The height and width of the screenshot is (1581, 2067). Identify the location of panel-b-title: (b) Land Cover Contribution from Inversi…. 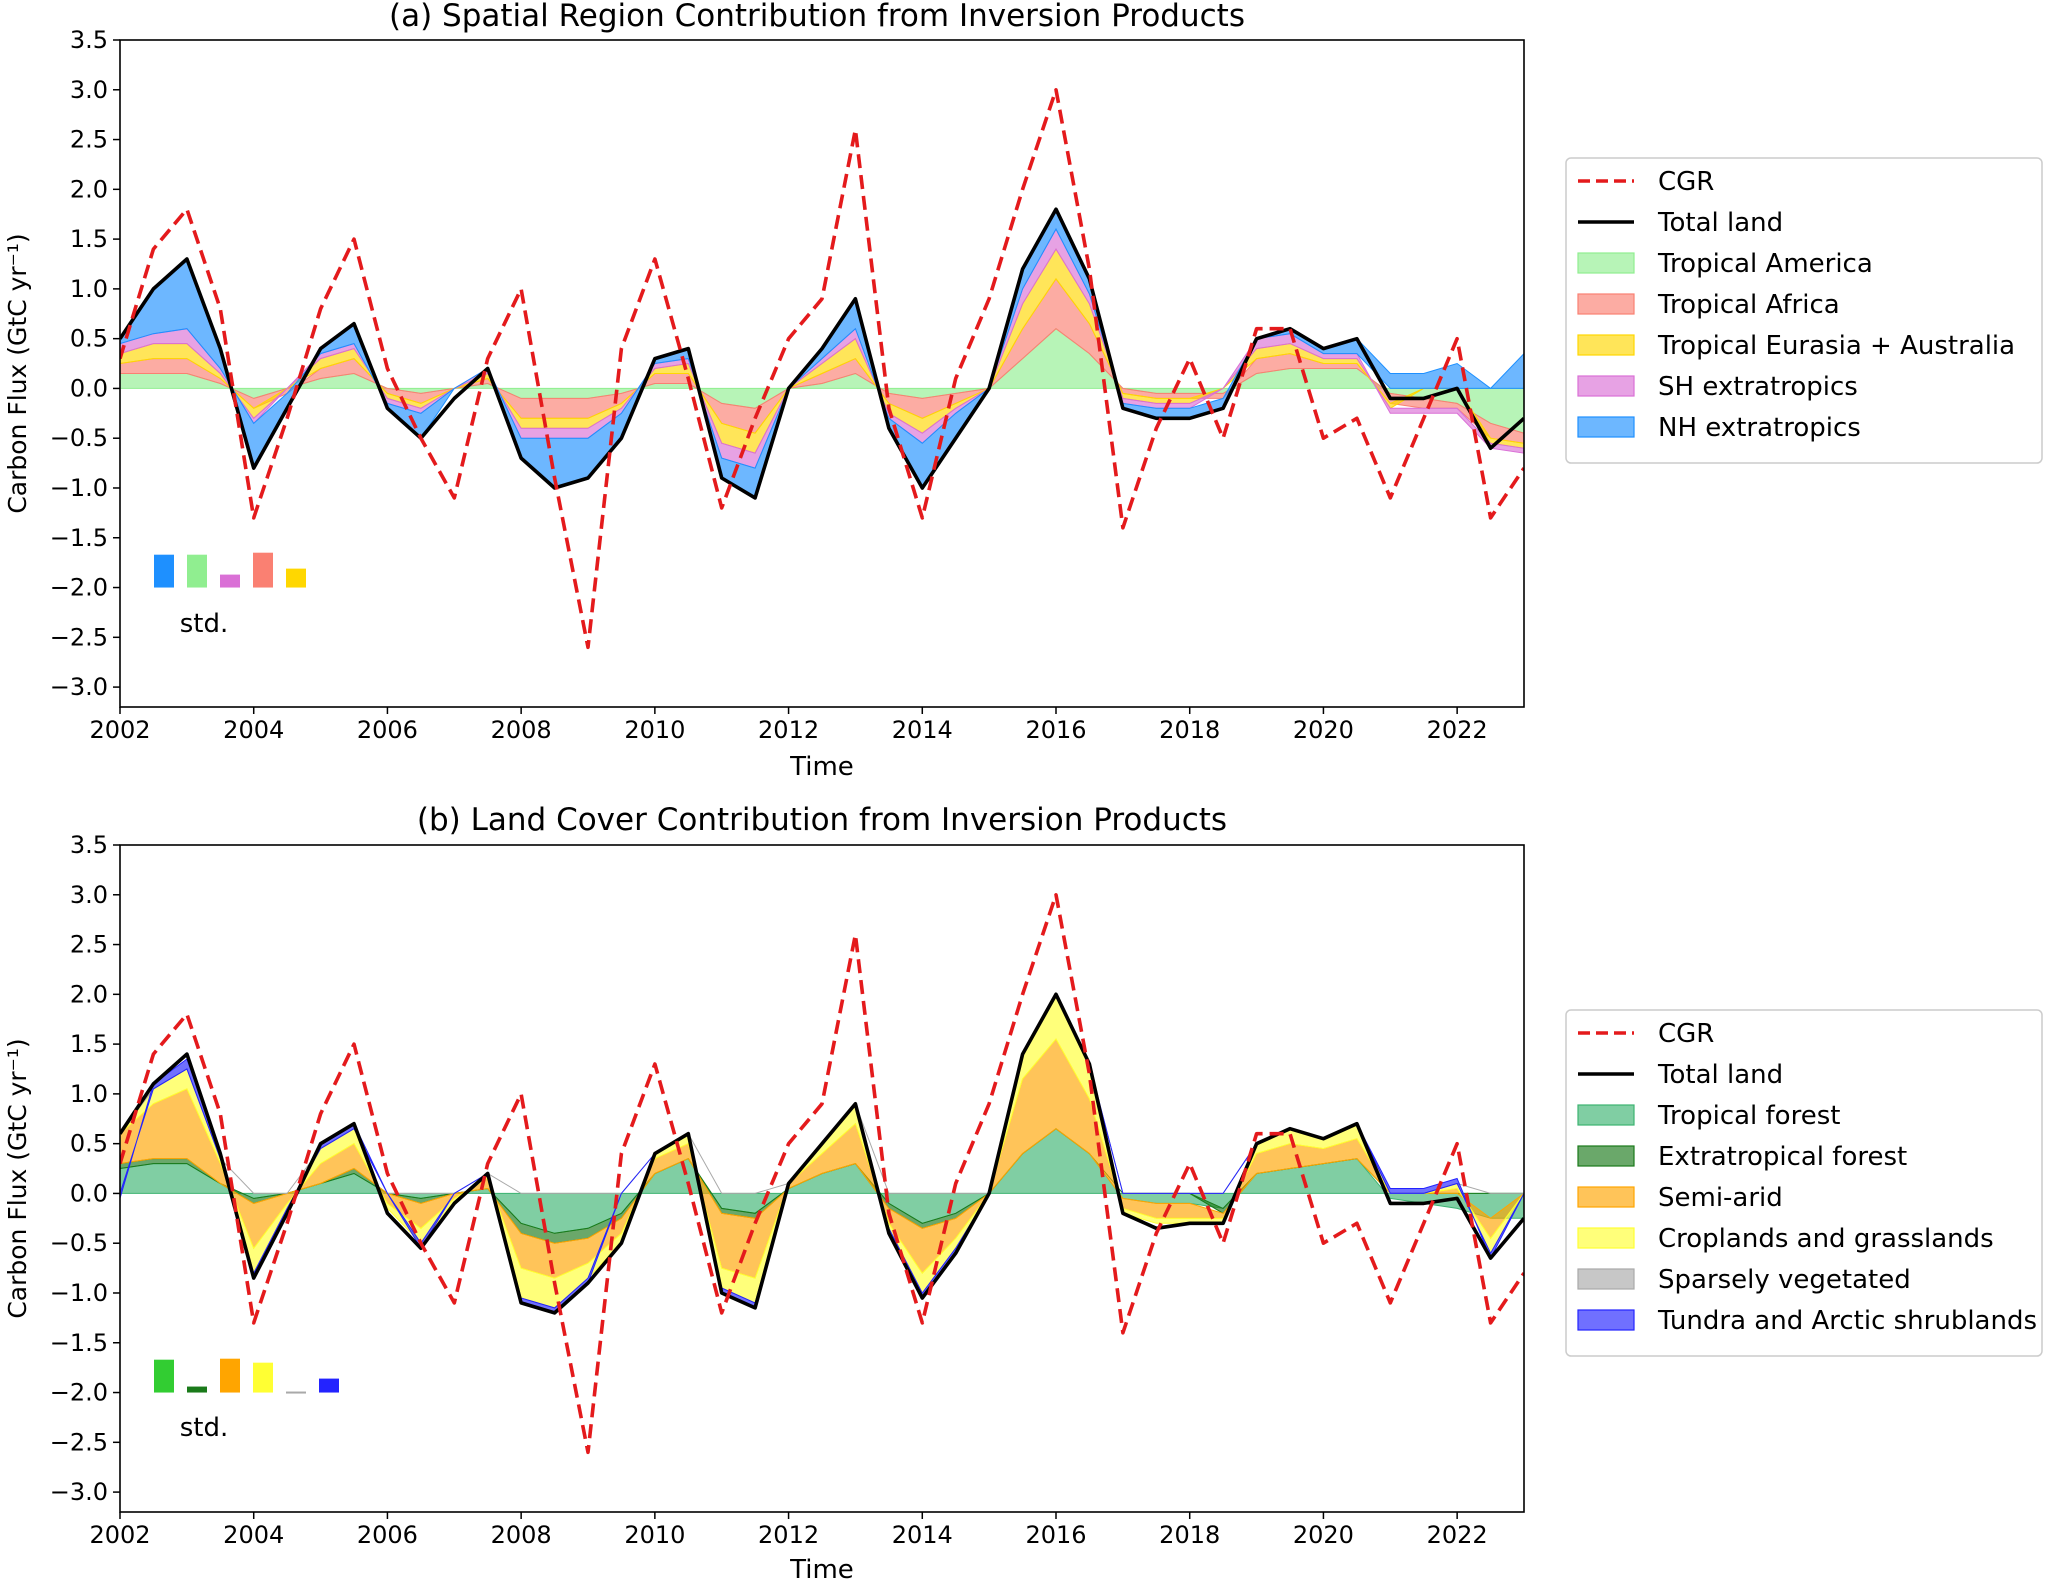
(822, 820).